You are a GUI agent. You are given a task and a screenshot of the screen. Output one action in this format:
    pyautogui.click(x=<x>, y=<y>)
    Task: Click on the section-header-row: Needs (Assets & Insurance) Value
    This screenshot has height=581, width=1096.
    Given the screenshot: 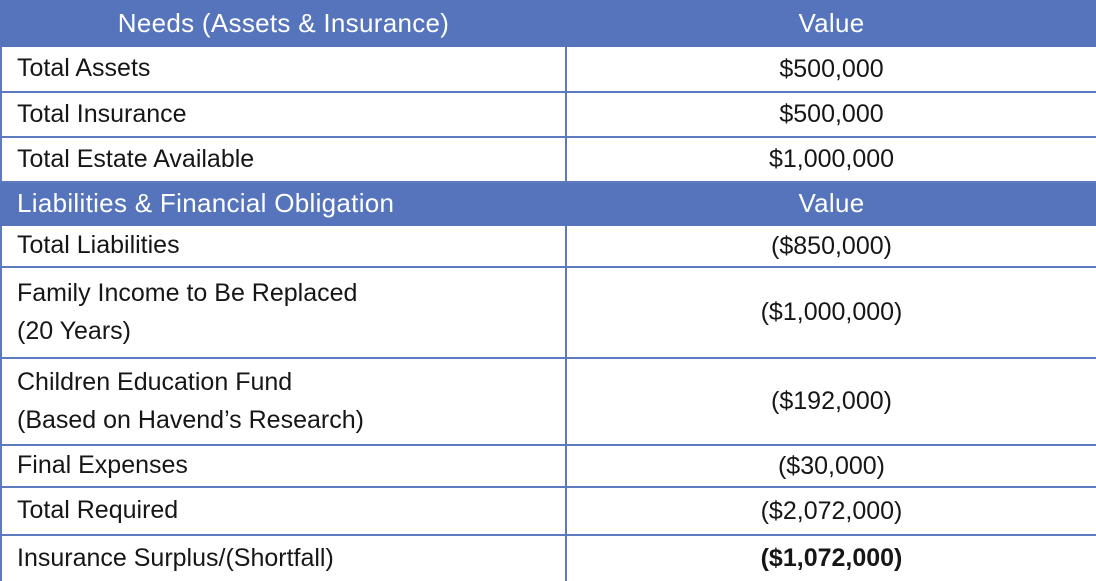 What is the action you would take?
    pyautogui.click(x=548, y=23)
    